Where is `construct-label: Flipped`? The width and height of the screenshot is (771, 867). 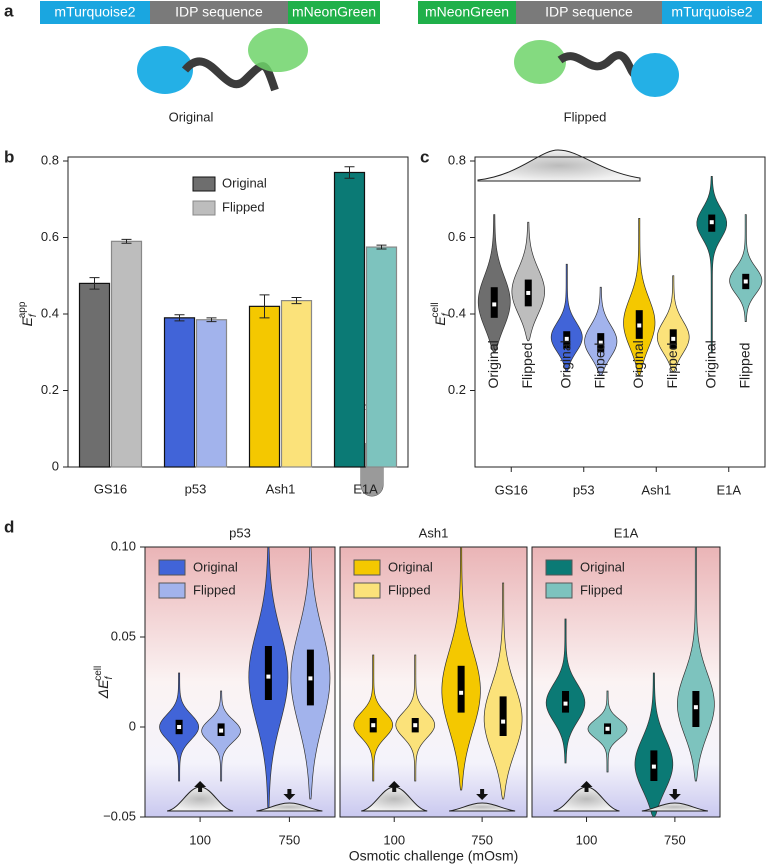 construct-label: Flipped is located at coordinates (585, 116).